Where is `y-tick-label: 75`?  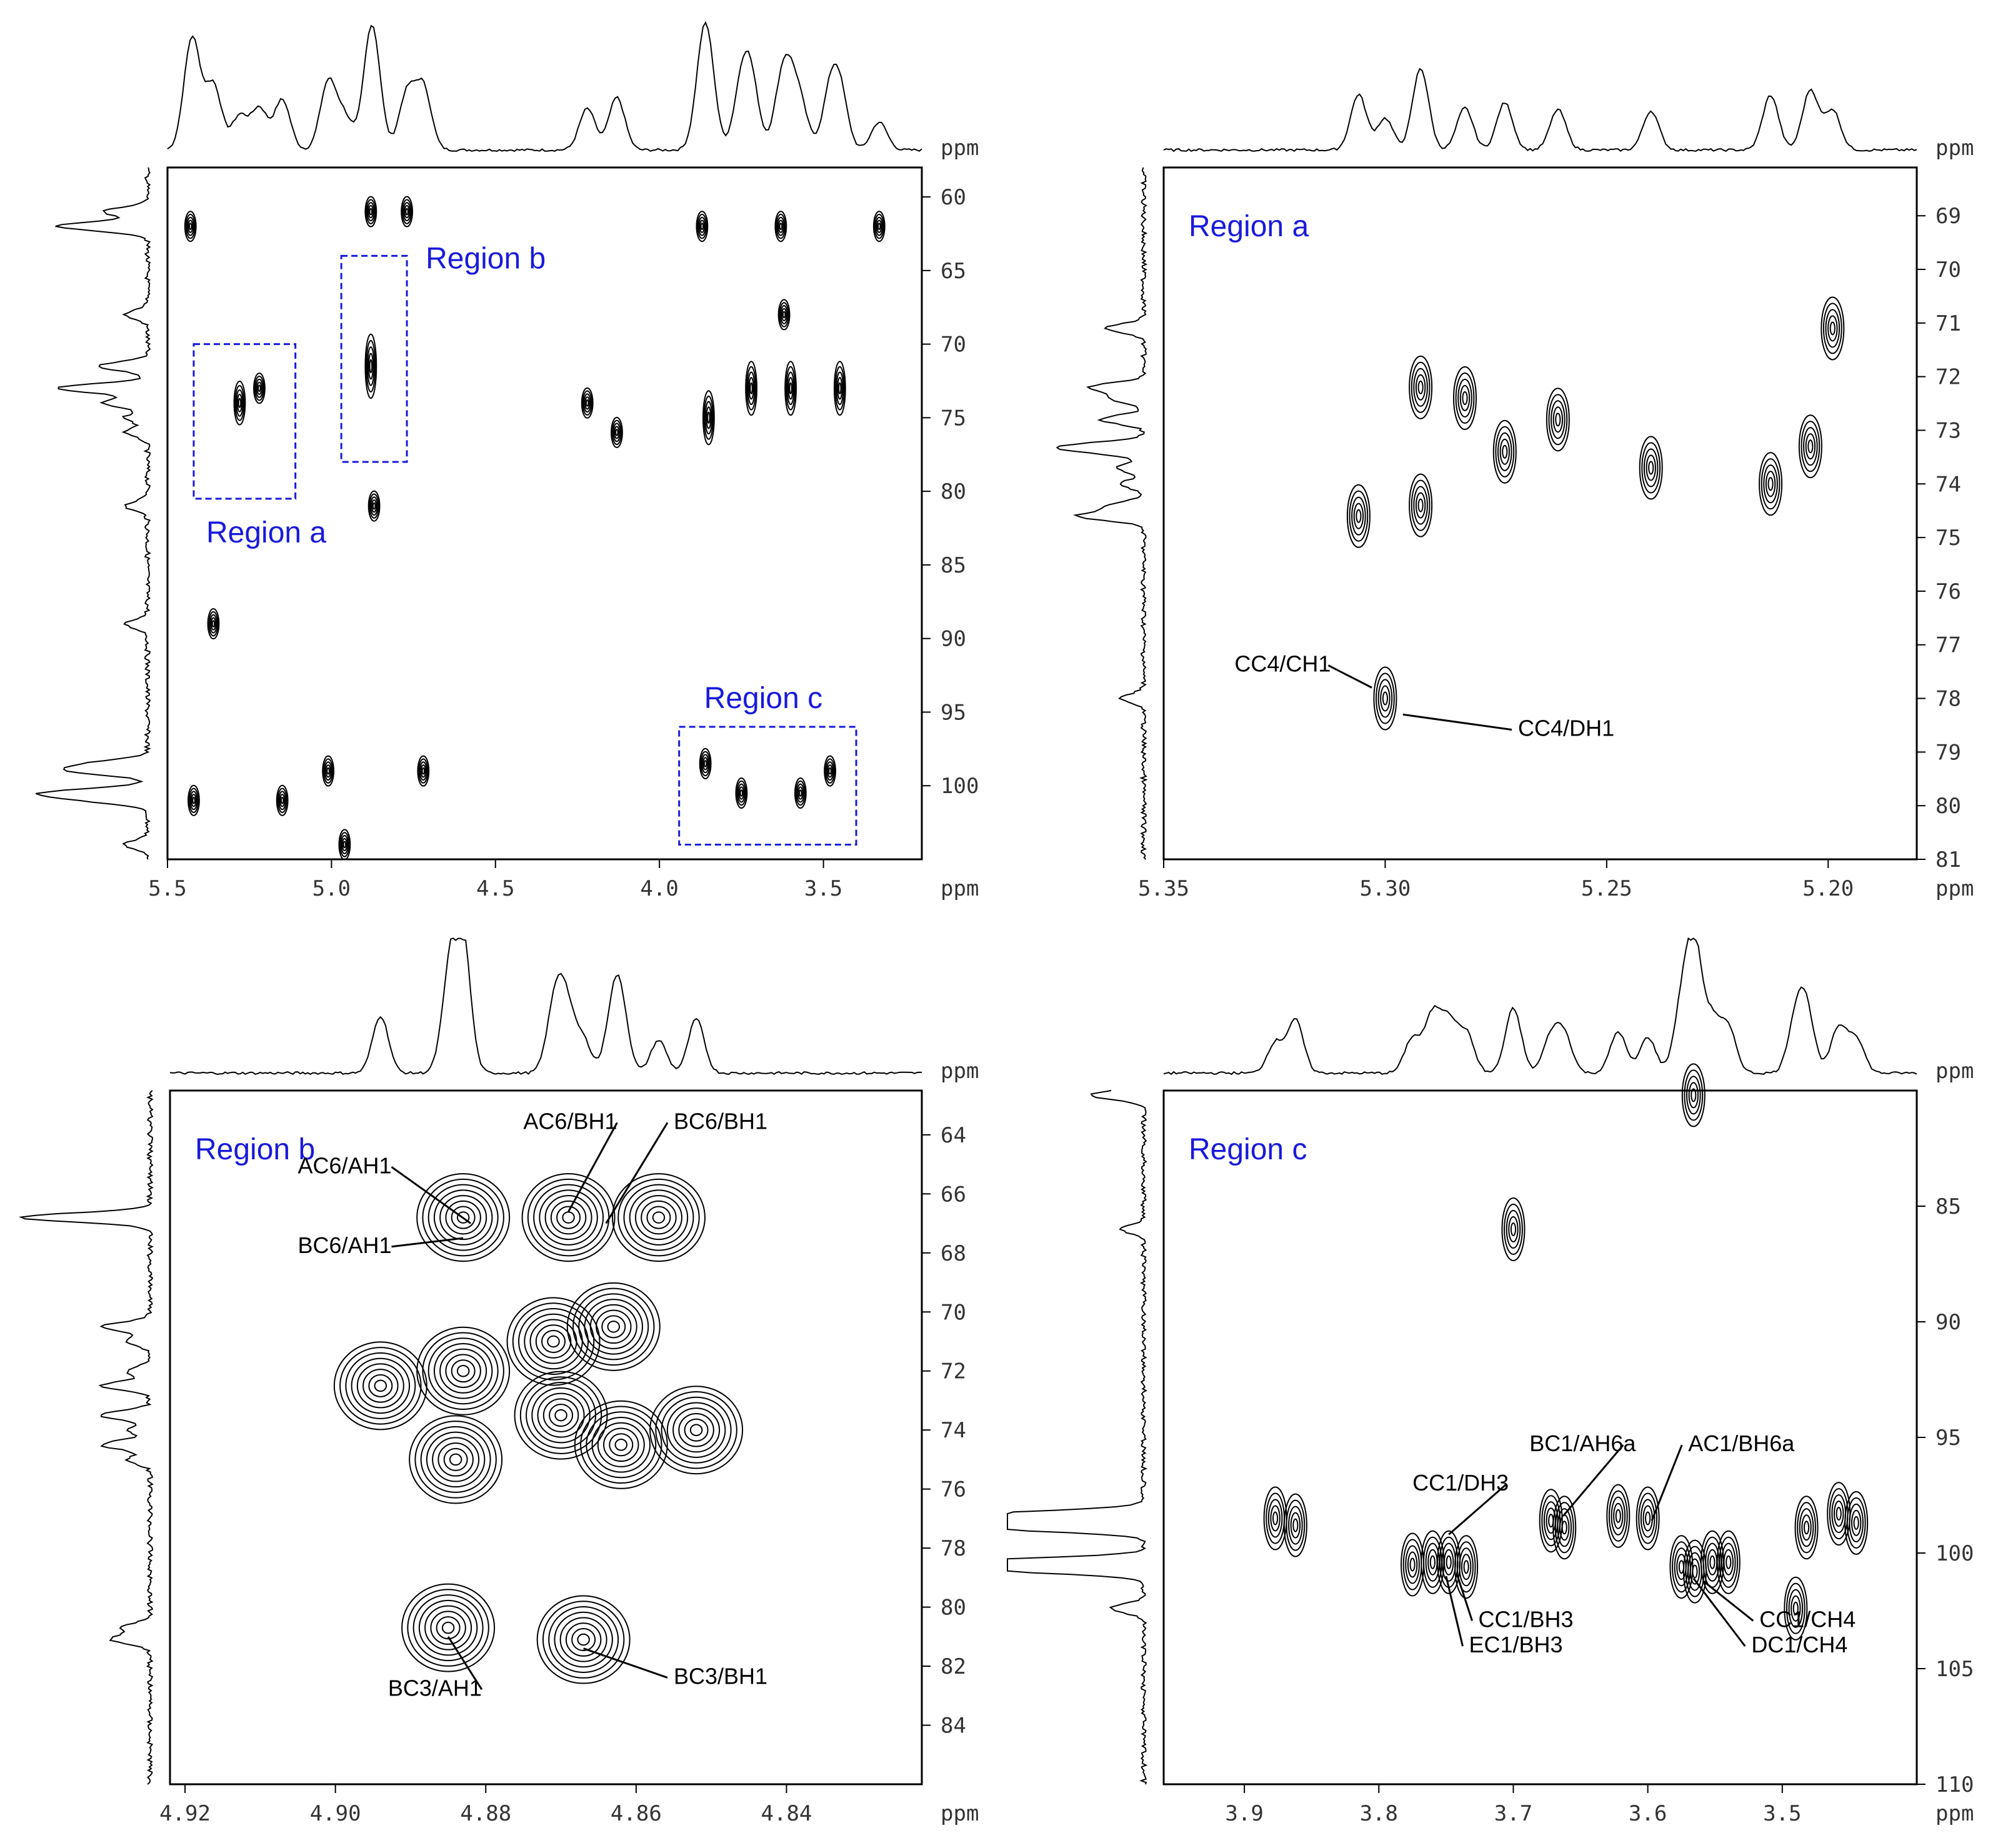
y-tick-label: 75 is located at coordinates (1948, 538).